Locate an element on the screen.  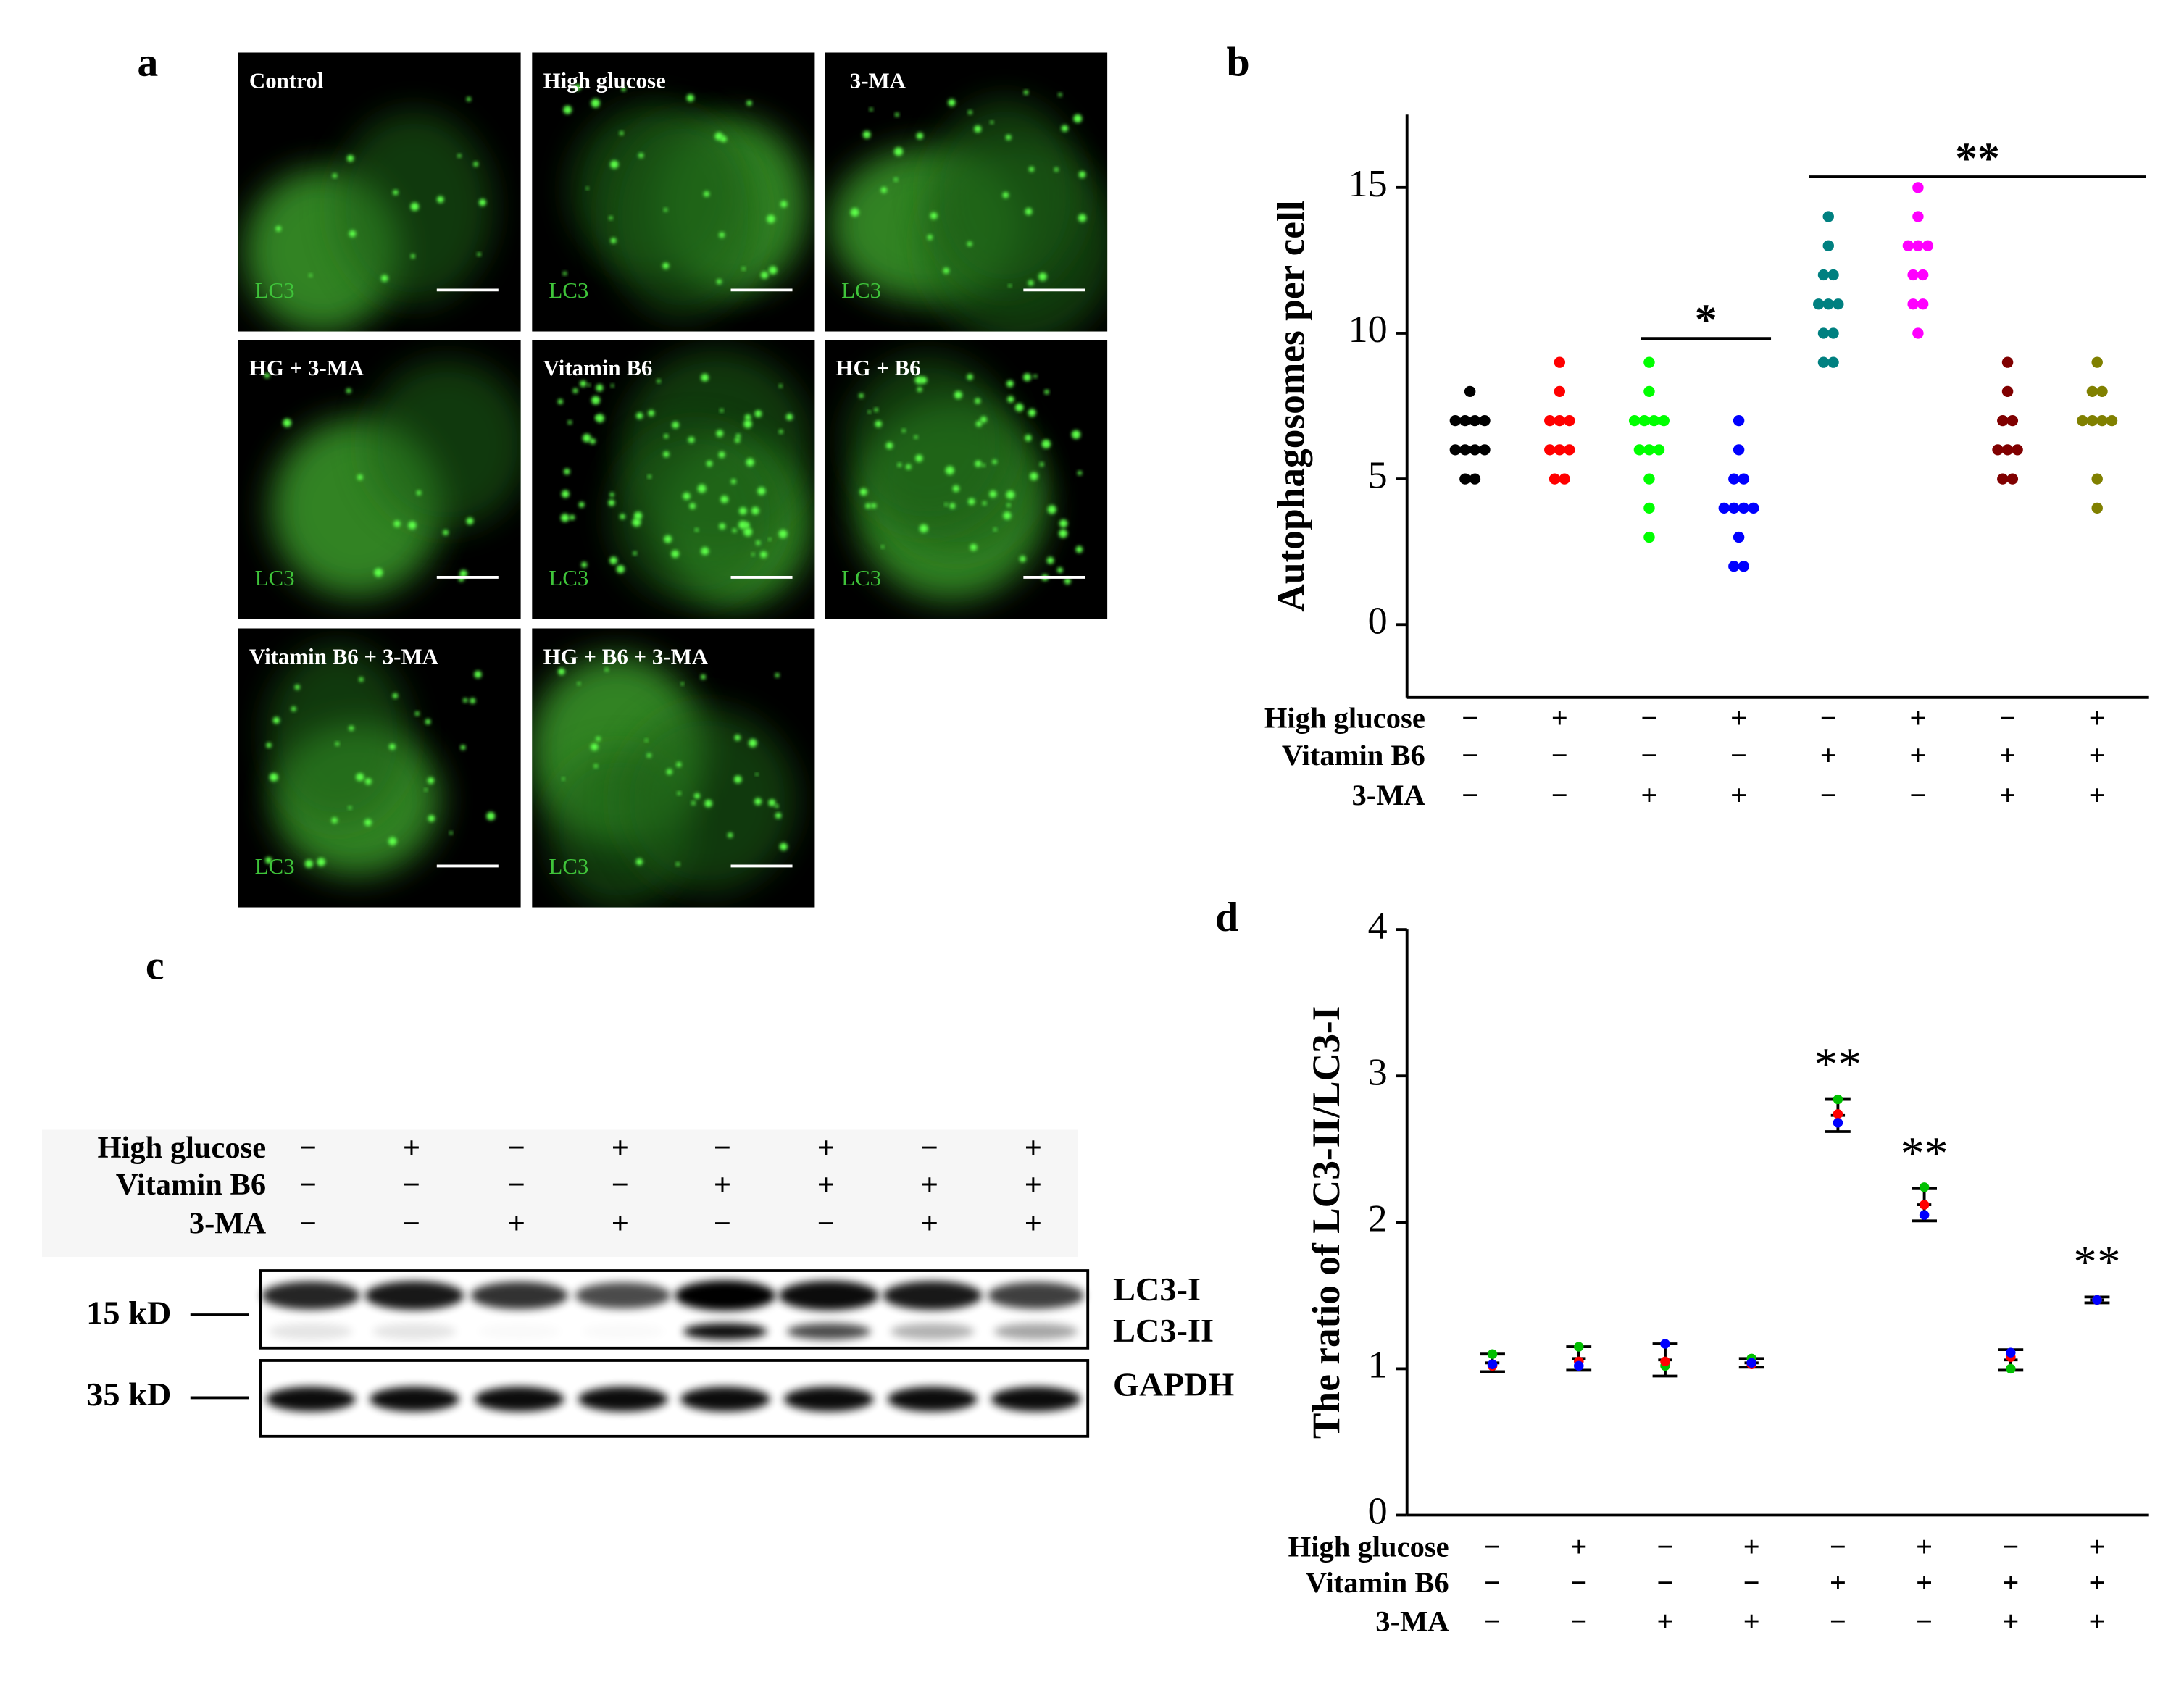
y-tick-label: 1 is located at coordinates (1378, 1365).